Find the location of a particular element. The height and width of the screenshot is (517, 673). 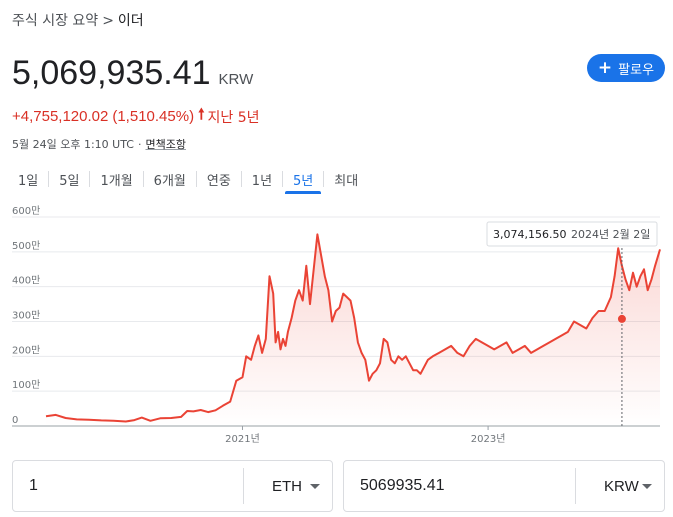

follow-button: + 팔로우 is located at coordinates (626, 68).